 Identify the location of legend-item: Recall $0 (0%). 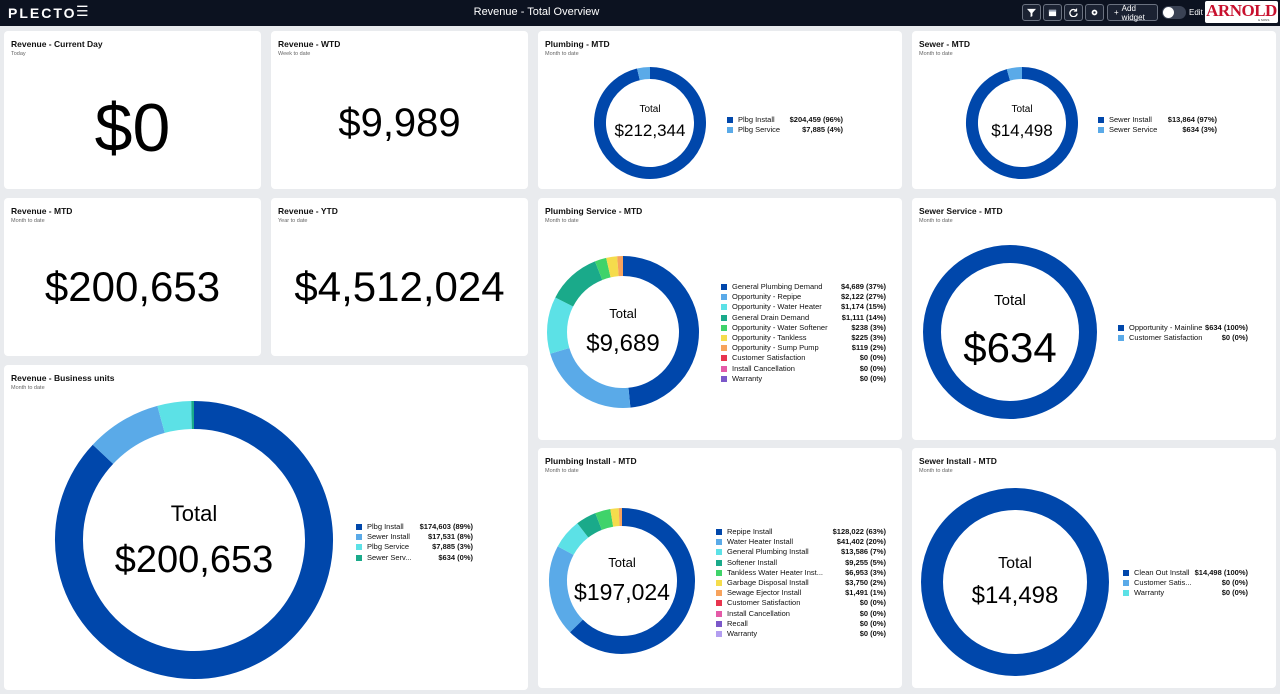
(801, 624).